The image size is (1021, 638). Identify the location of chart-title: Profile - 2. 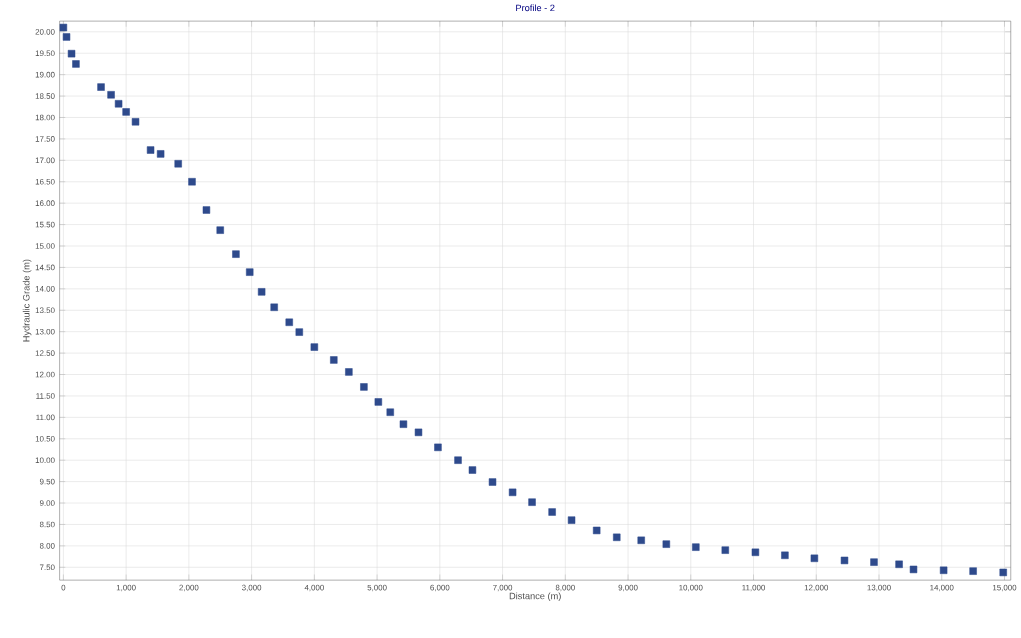
(535, 7).